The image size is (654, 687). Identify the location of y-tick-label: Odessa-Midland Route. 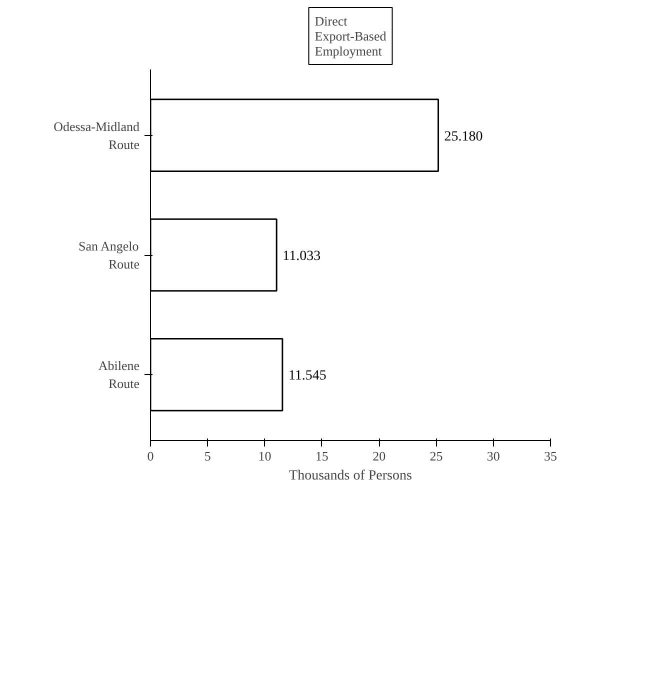
(97, 135).